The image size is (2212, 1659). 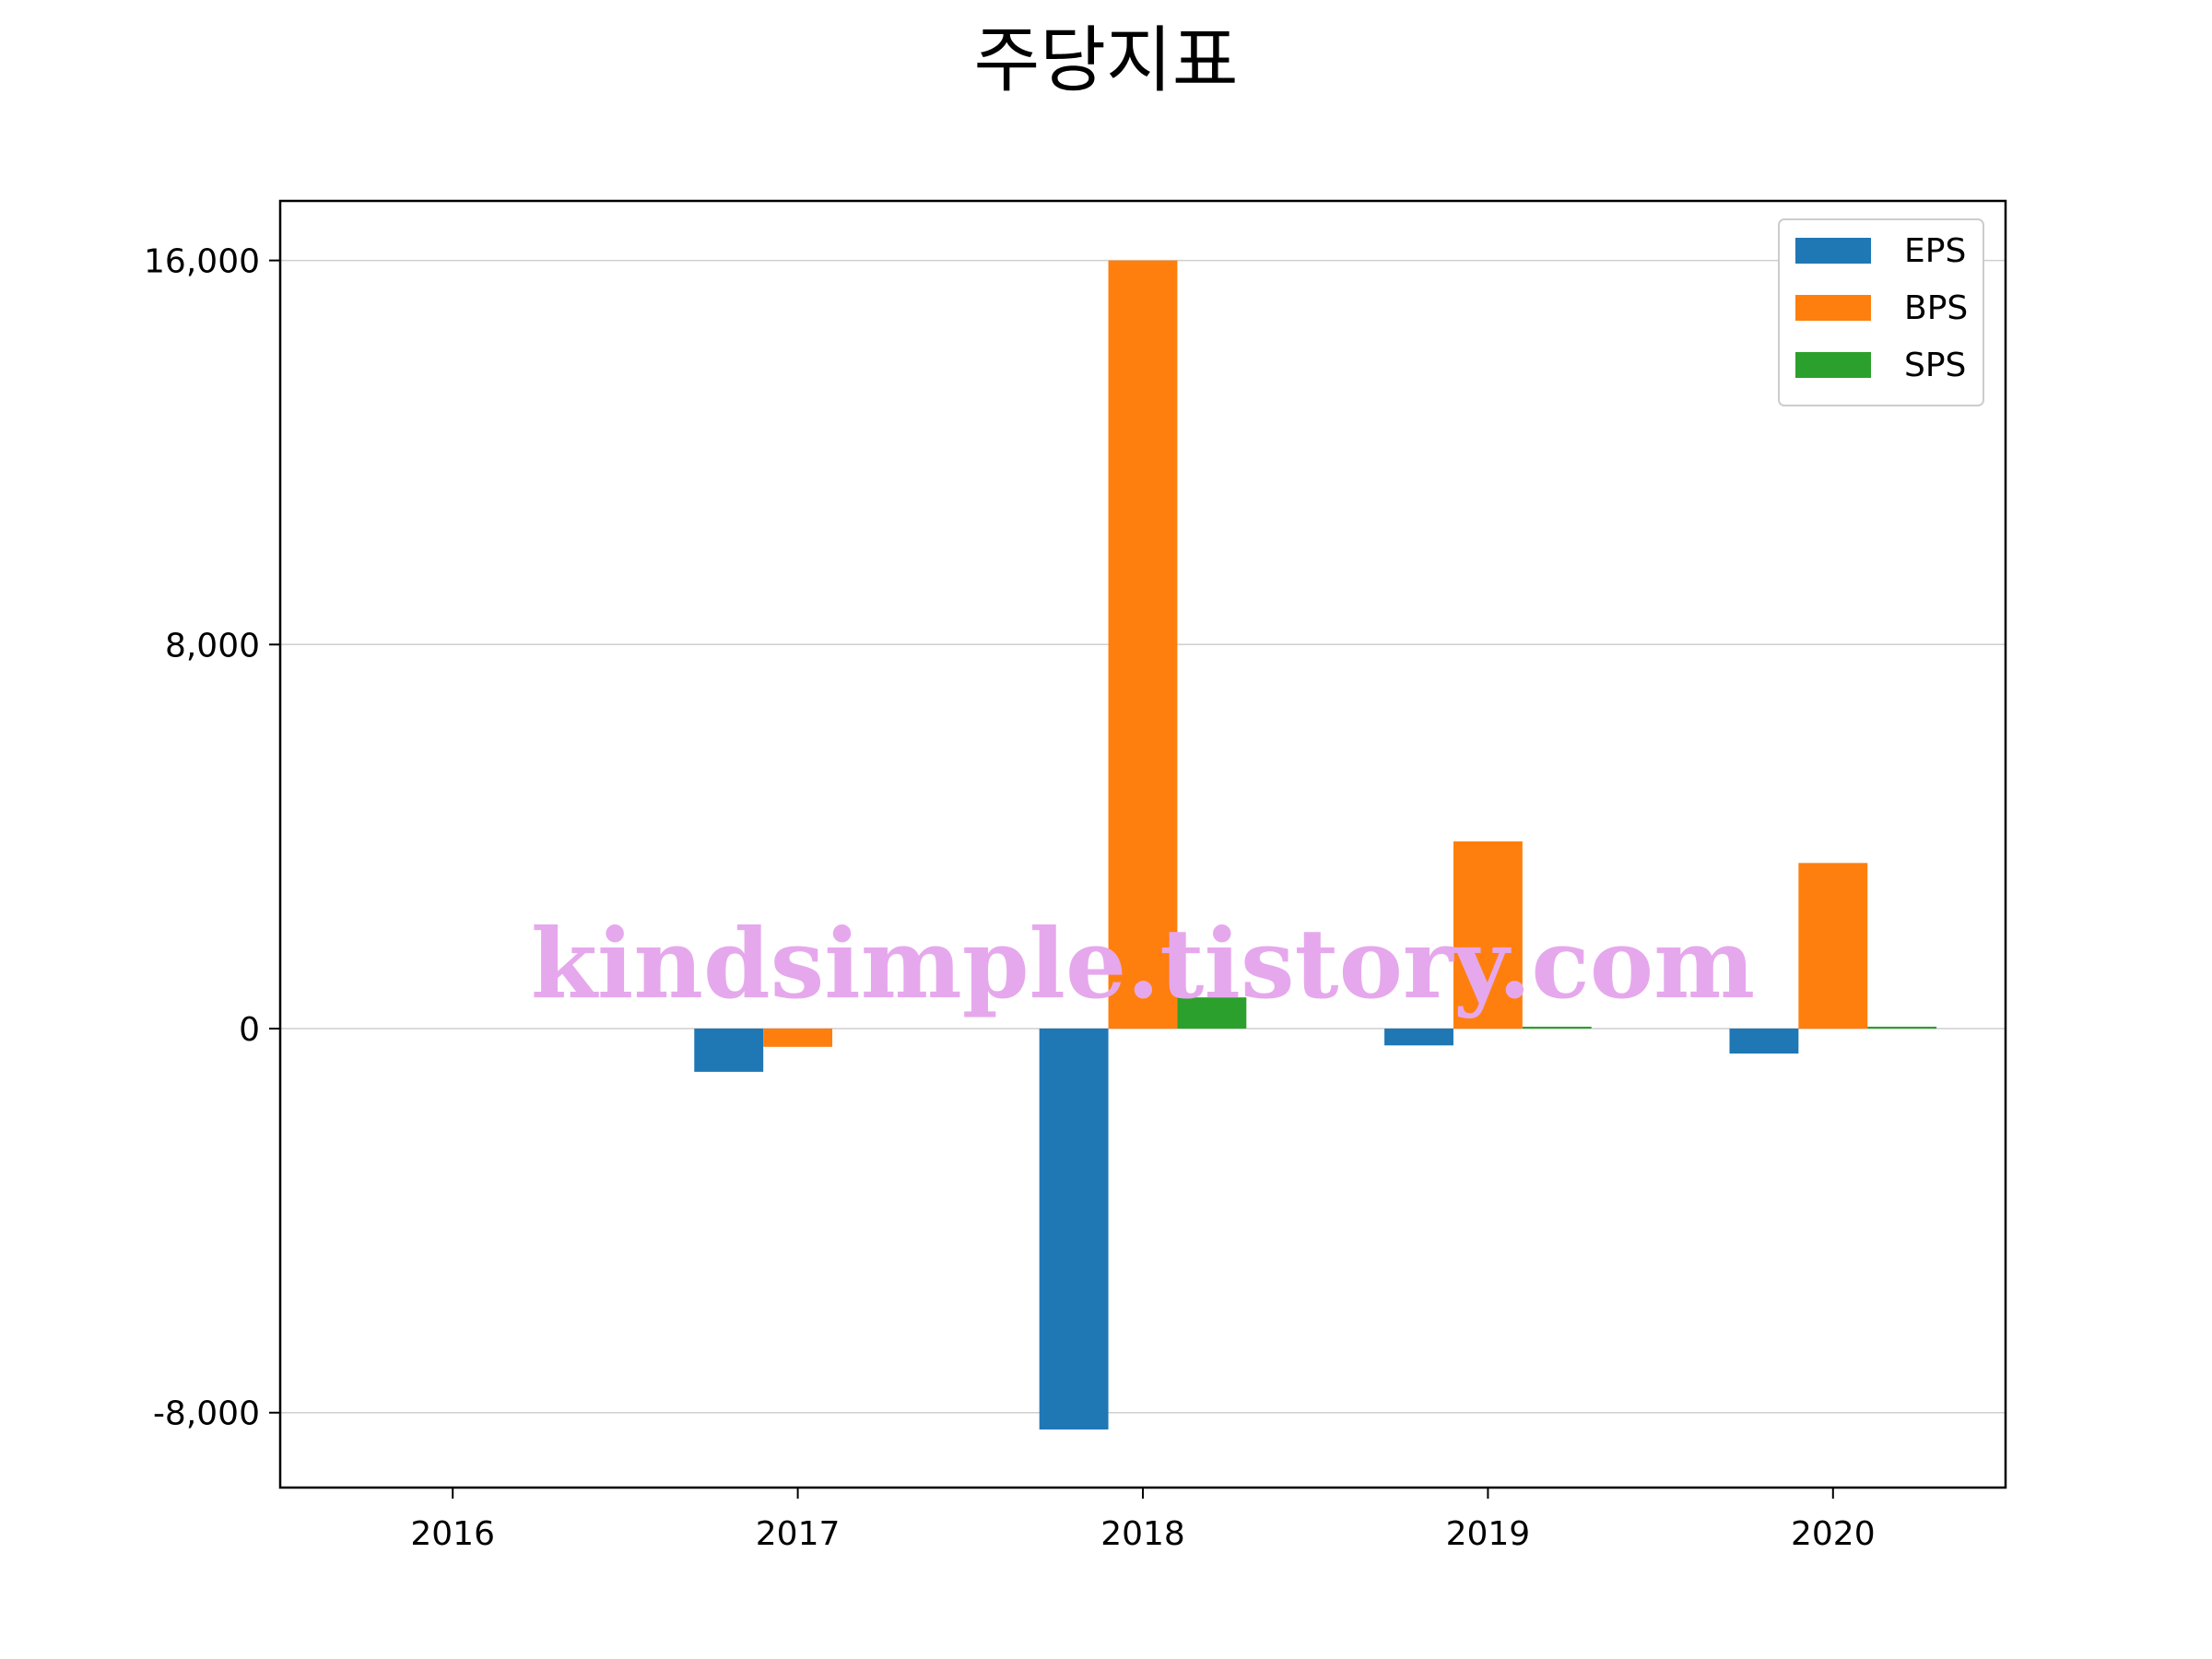 What do you see at coordinates (249, 1030) in the screenshot?
I see `y-tick-label: 0` at bounding box center [249, 1030].